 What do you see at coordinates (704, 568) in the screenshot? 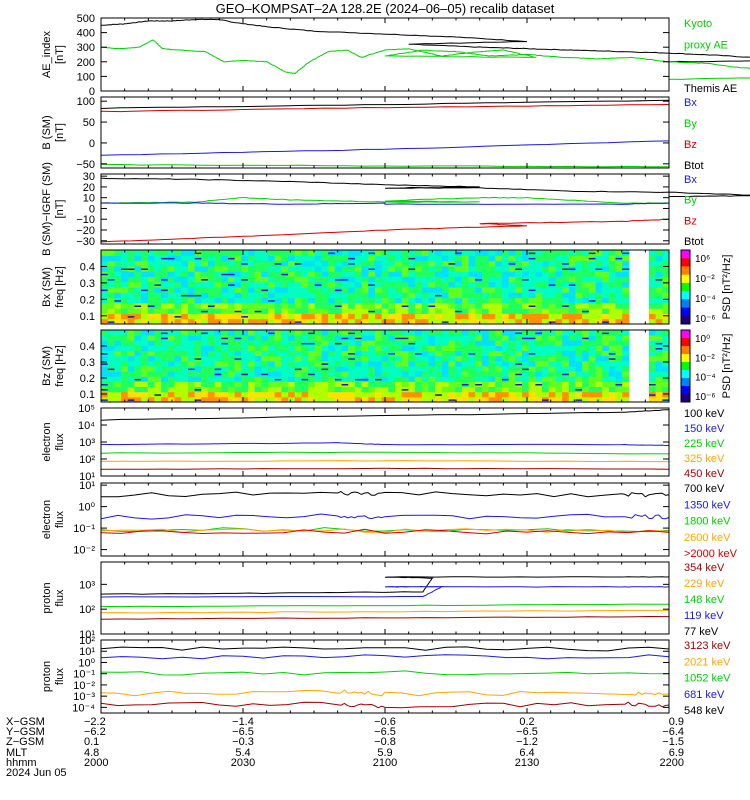
I see `legend-entry: 354 keV` at bounding box center [704, 568].